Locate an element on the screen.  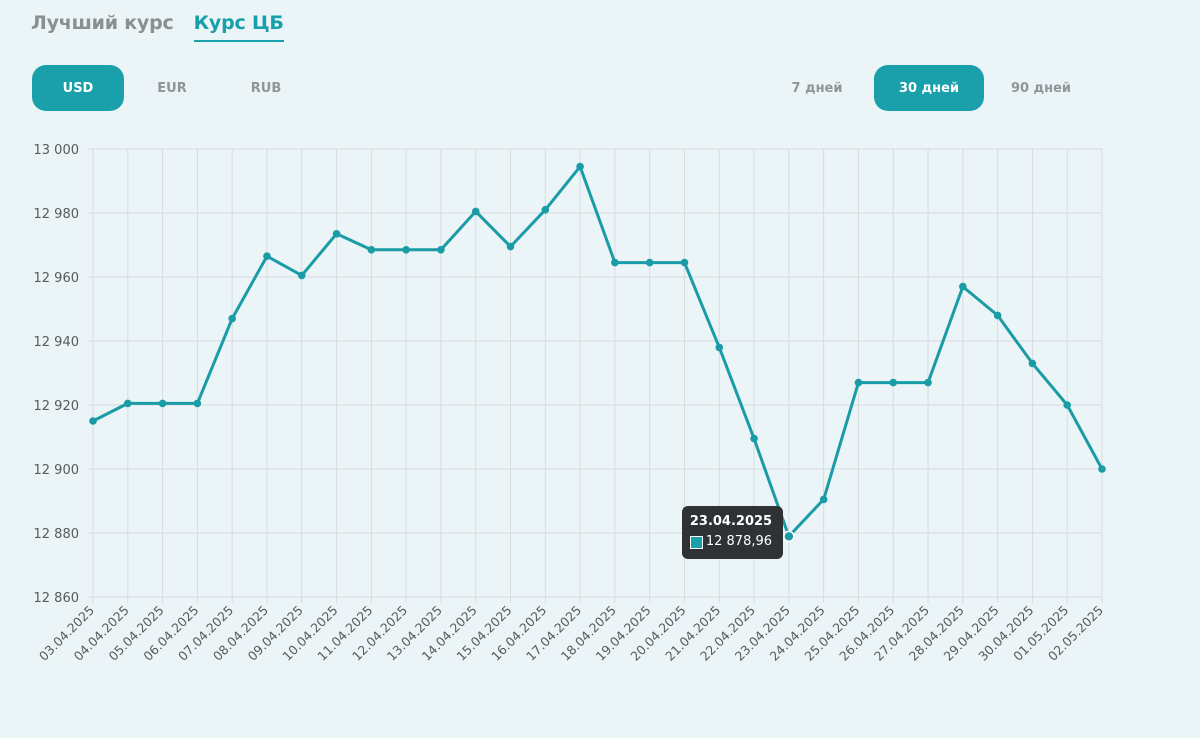
chart-tooltip: 23.04.2025 12 878,96 is located at coordinates (732, 533).